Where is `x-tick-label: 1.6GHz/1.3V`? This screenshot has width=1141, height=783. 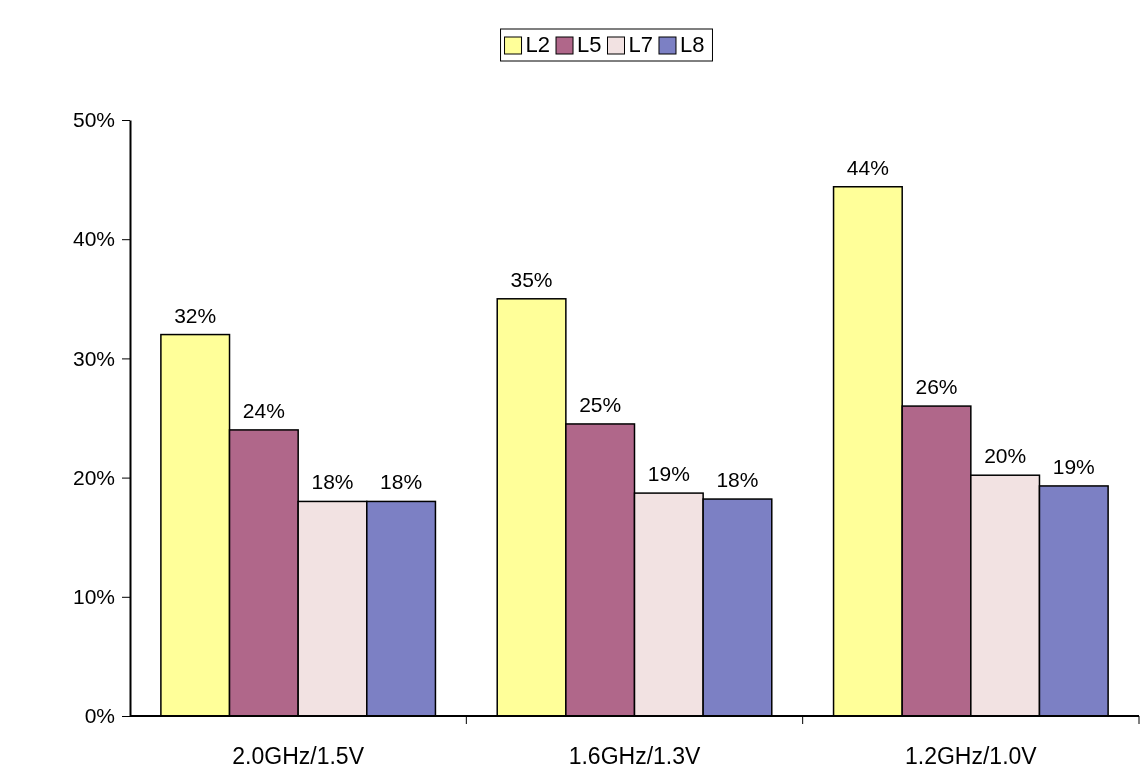 x-tick-label: 1.6GHz/1.3V is located at coordinates (634, 756).